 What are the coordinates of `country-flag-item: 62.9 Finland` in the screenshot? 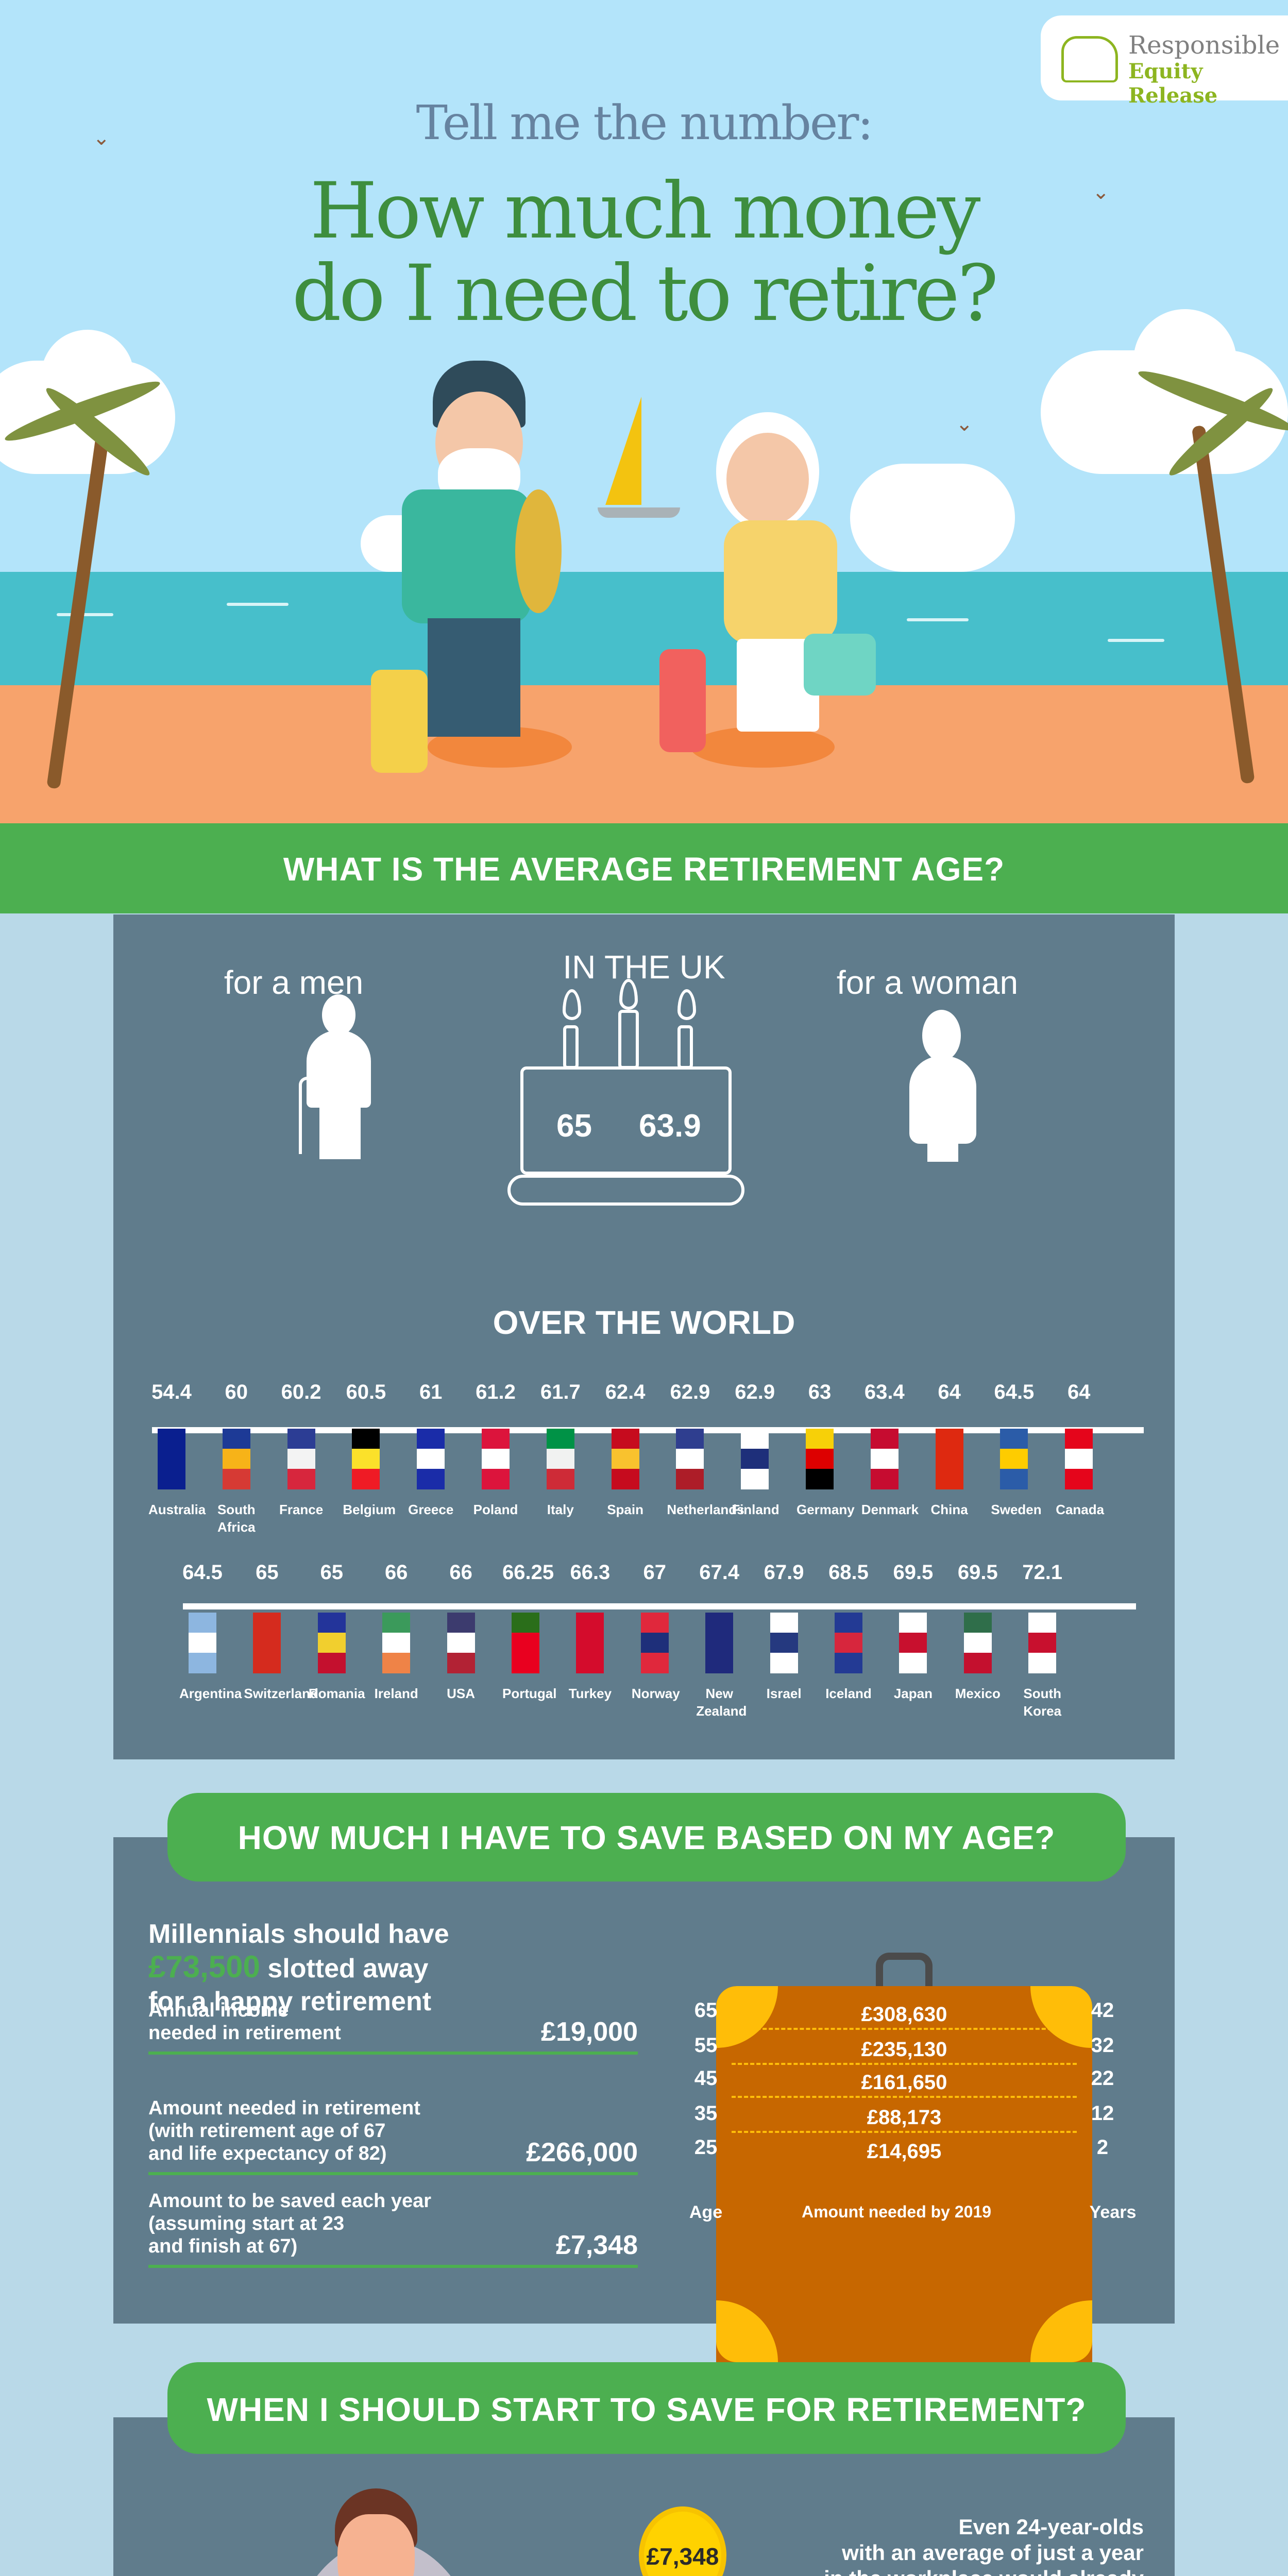 It's located at (755, 1449).